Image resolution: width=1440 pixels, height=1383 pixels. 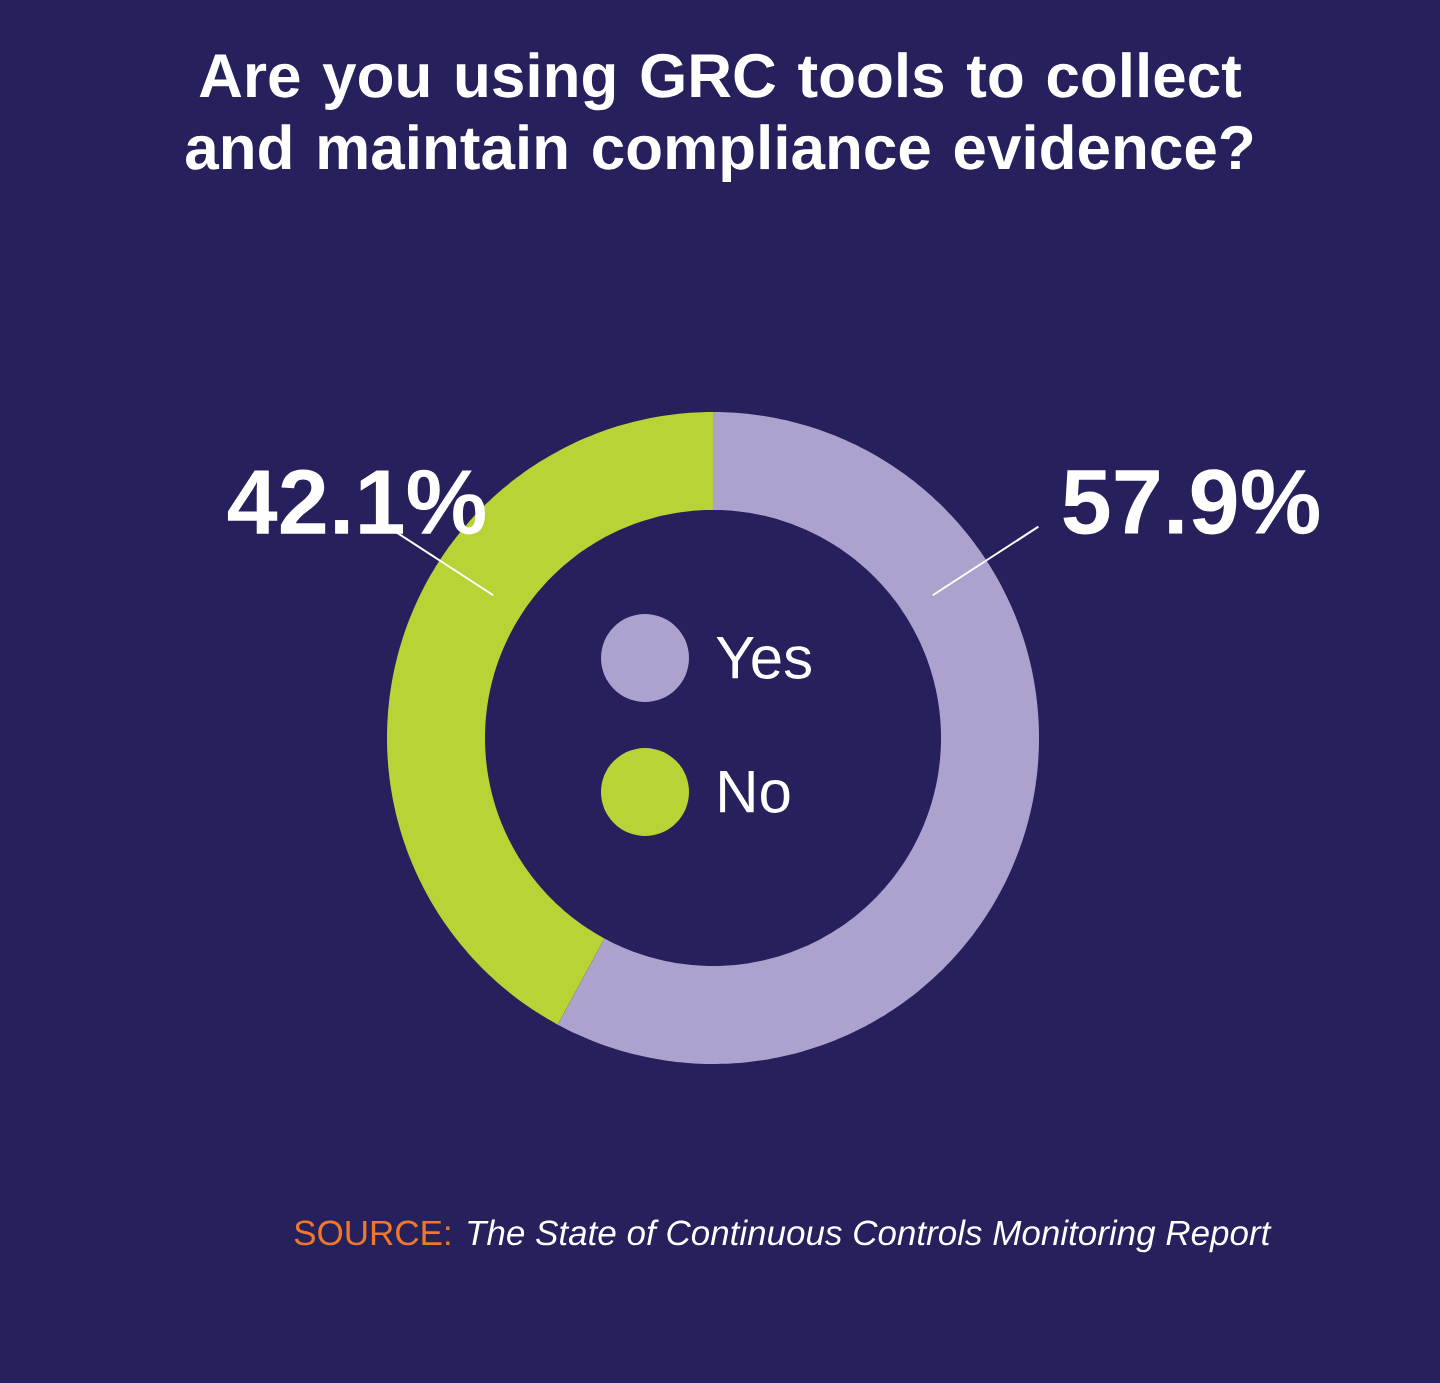 I want to click on chart-title: Are you using GRC tools to collect and maintain compliance evidence?, so click(x=719, y=117).